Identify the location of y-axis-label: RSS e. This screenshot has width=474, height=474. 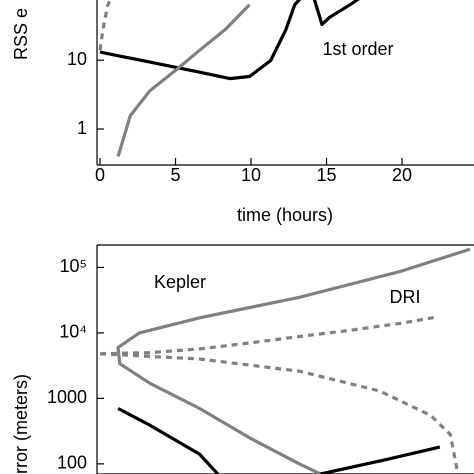
(21, 34).